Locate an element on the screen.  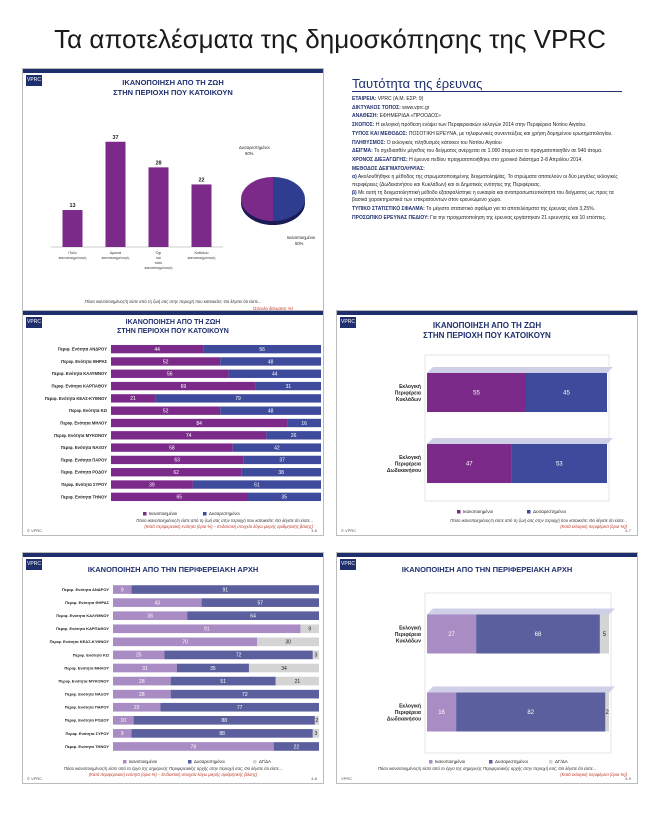
data-label: 35 is located at coordinates (213, 669).